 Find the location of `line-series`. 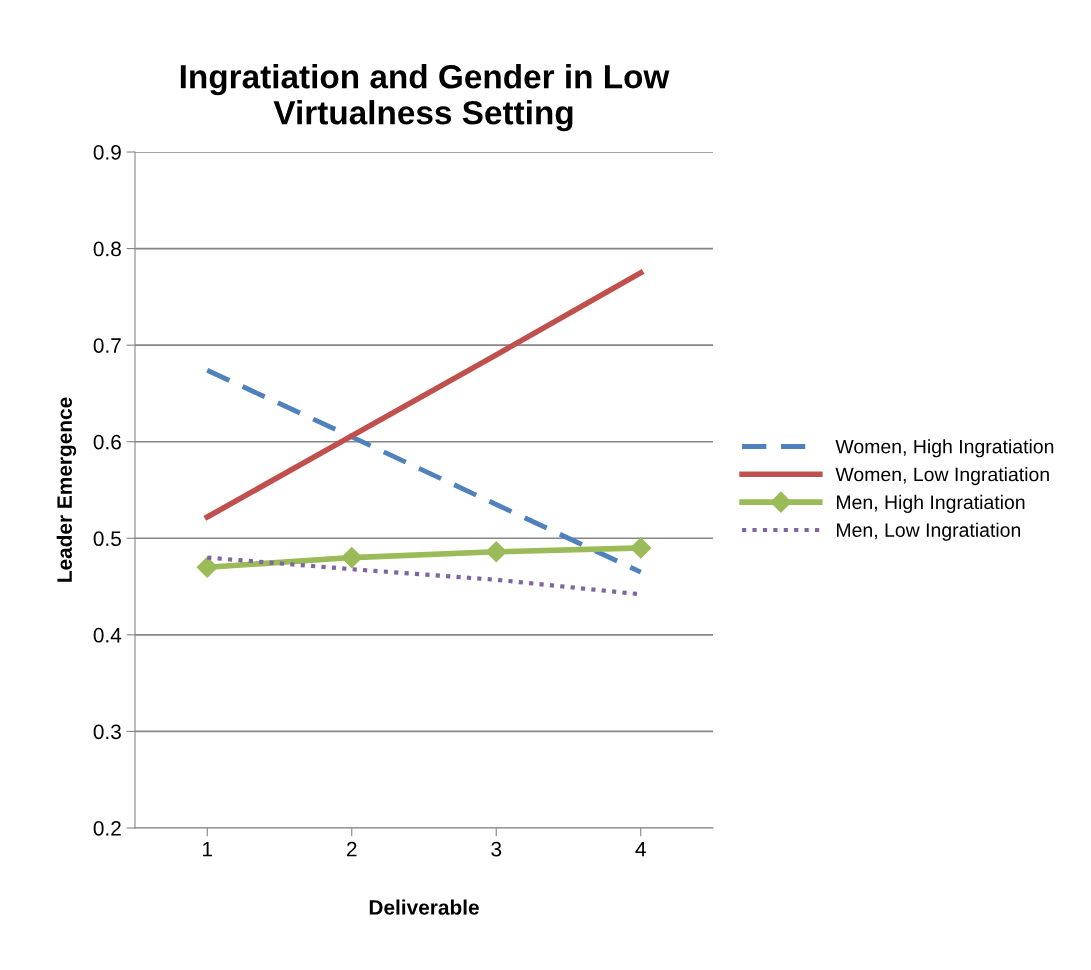

line-series is located at coordinates (424, 471).